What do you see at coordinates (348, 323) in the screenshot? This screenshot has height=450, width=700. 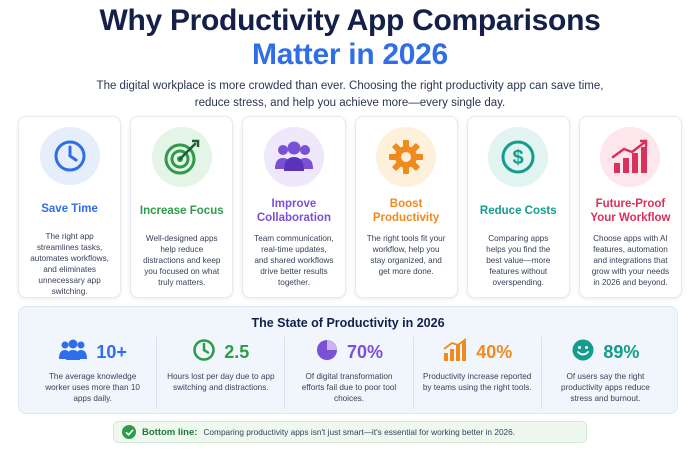 I see `stats-heading: The State of Productivity in 2026` at bounding box center [348, 323].